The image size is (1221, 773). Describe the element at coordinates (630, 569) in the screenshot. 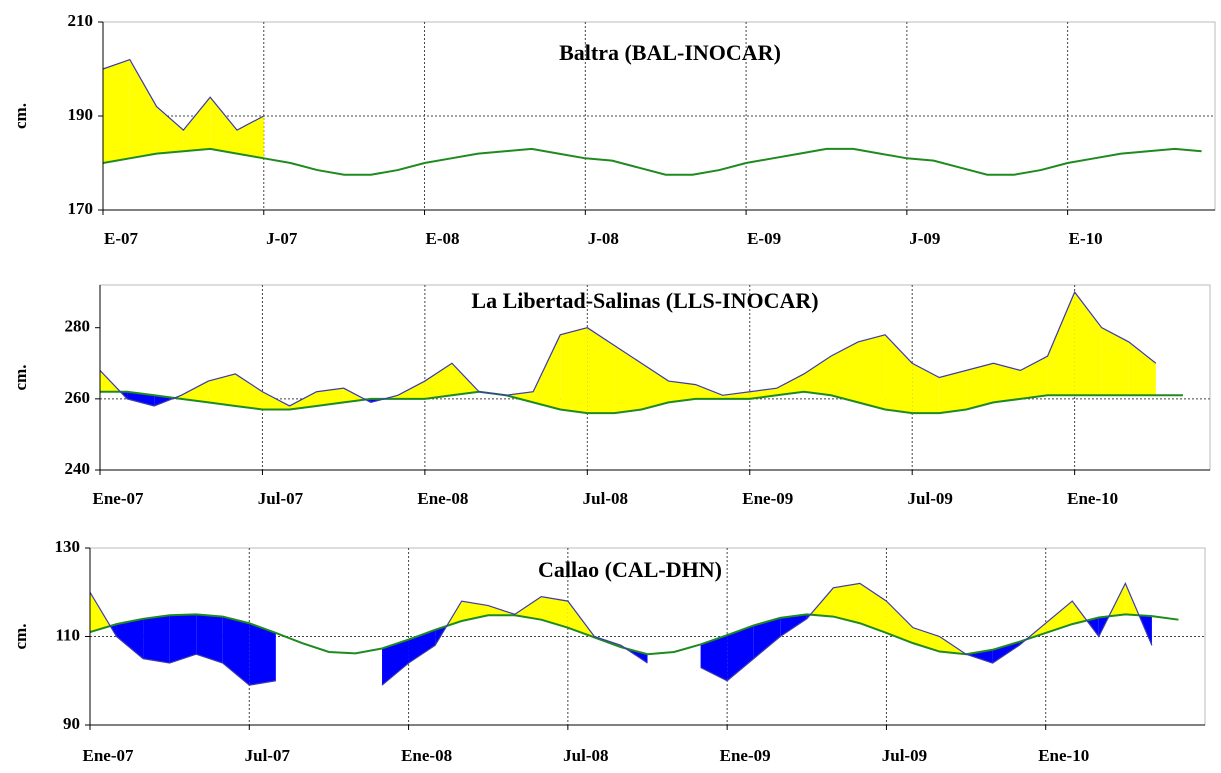

I see `chart-title: Callao (CAL-DHN)` at that location.